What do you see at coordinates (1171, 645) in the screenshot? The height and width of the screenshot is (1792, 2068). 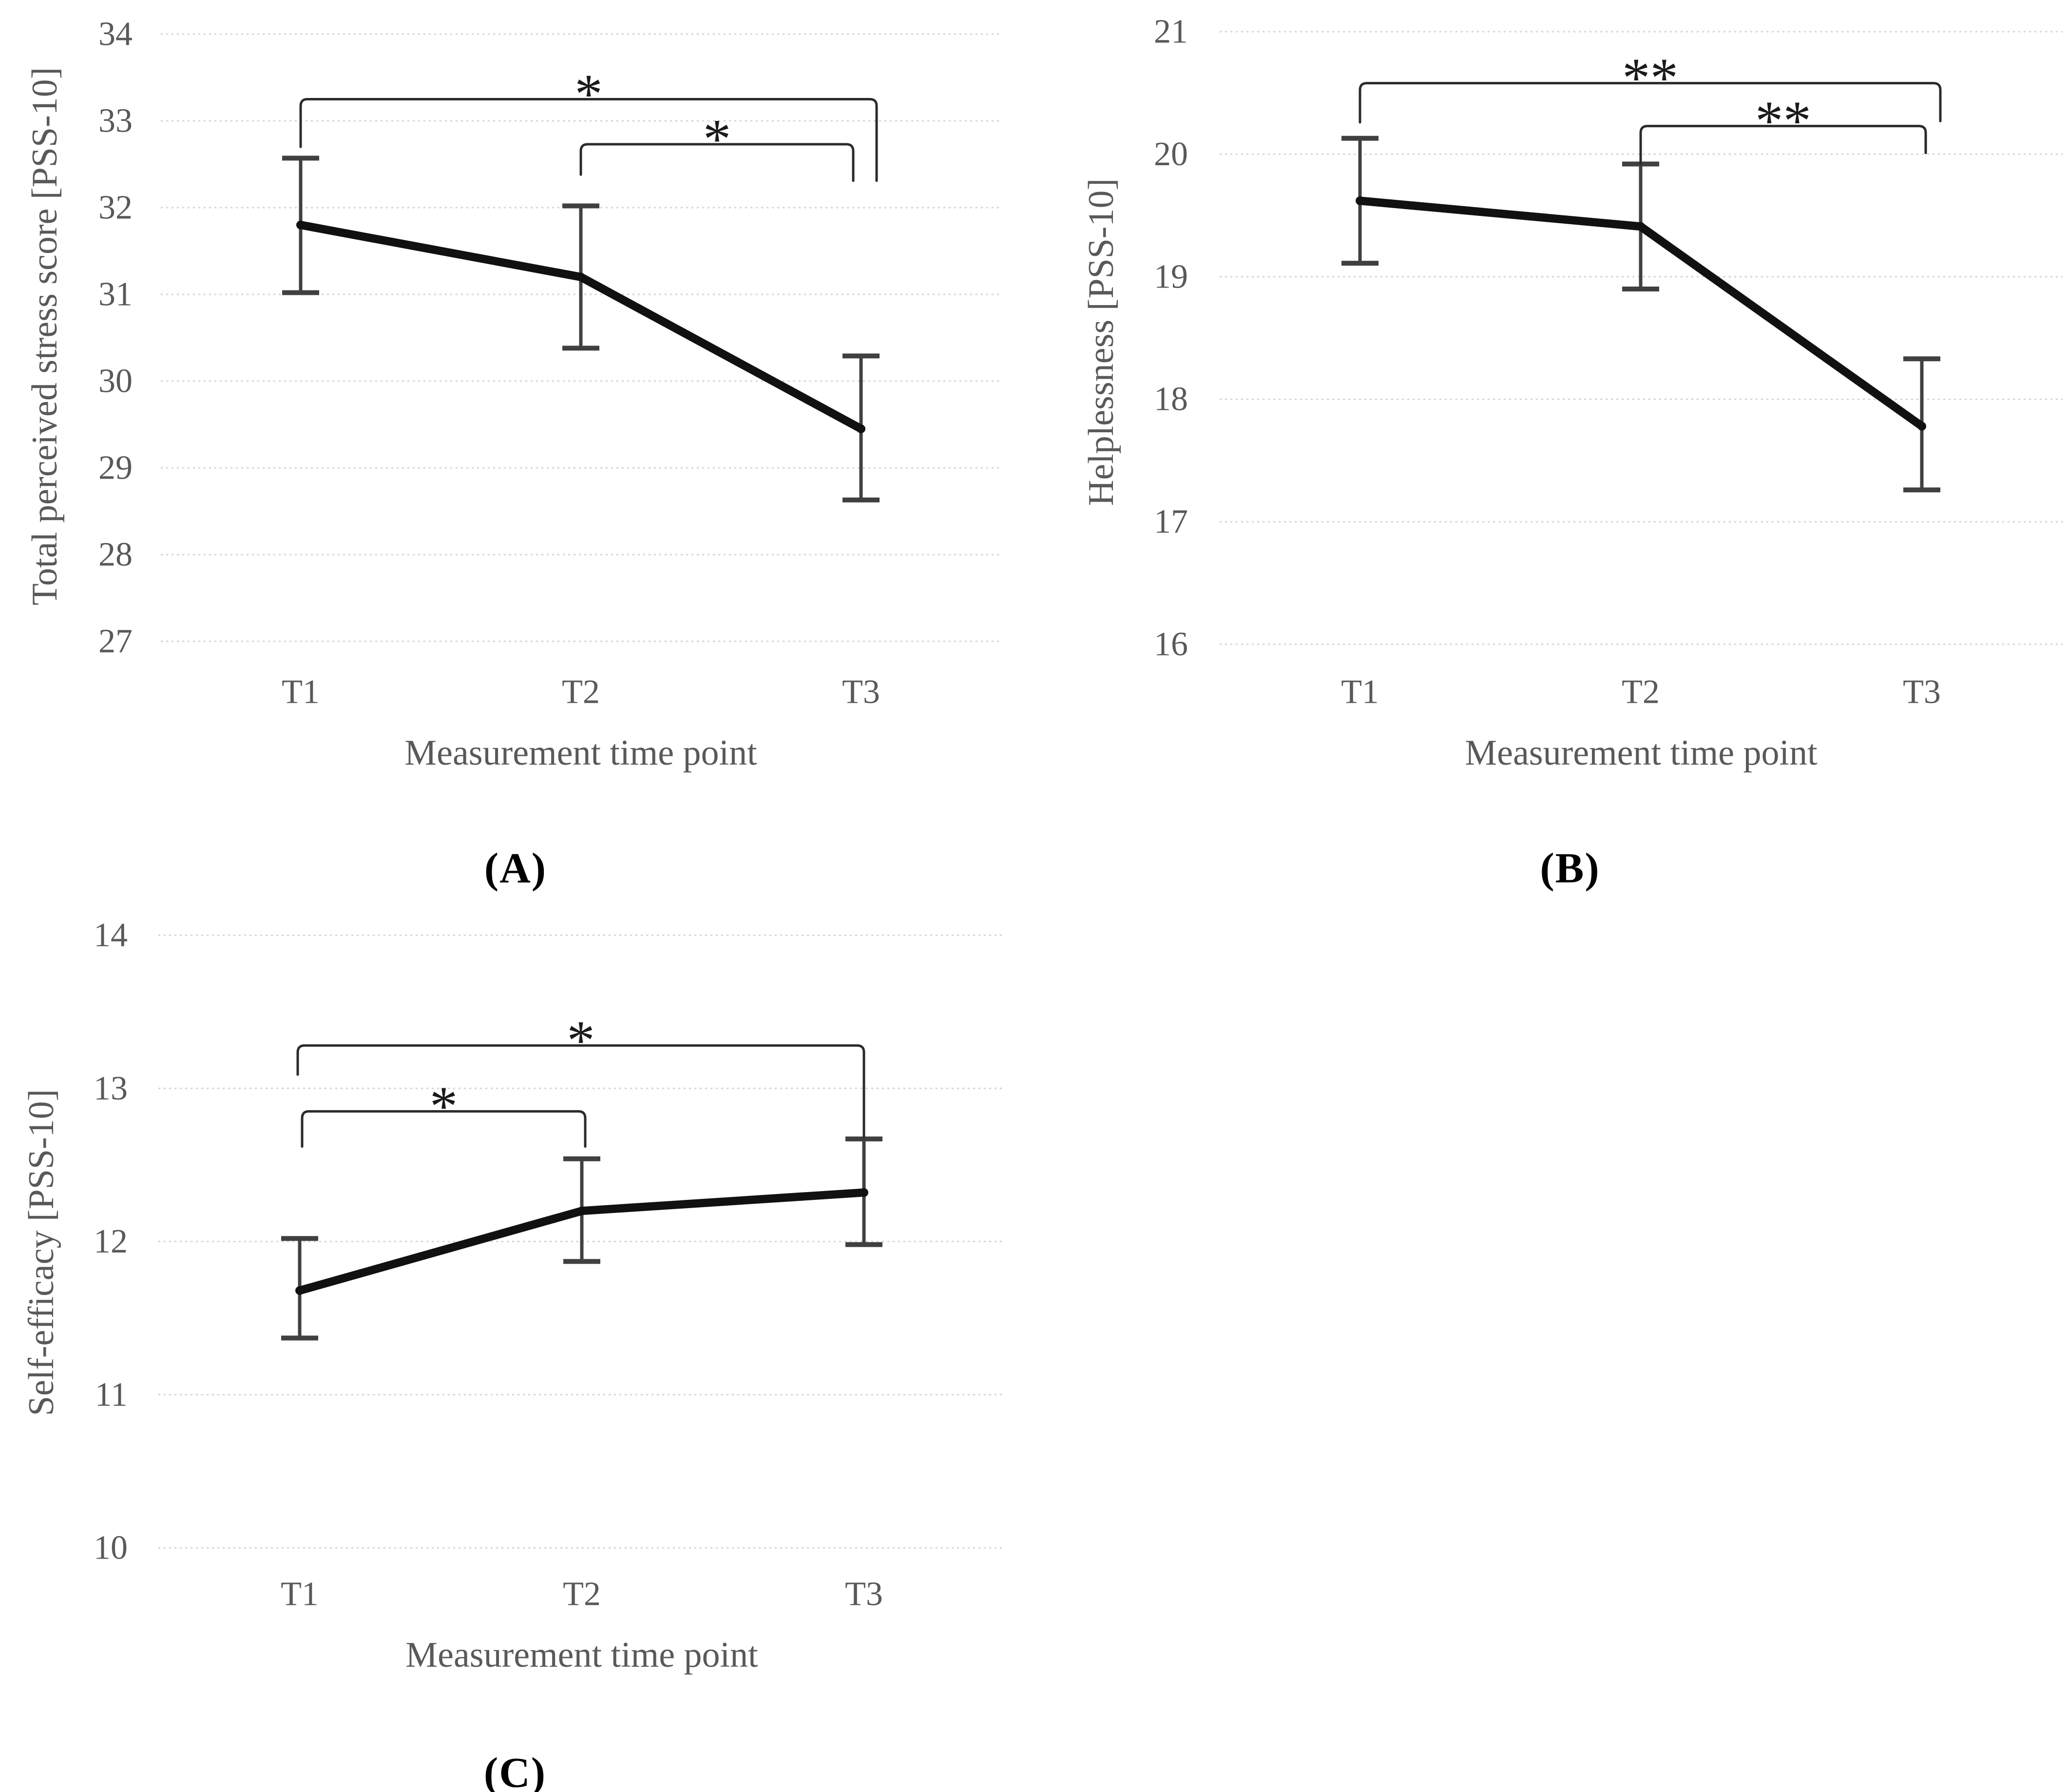 I see `y-tick-label: 16` at bounding box center [1171, 645].